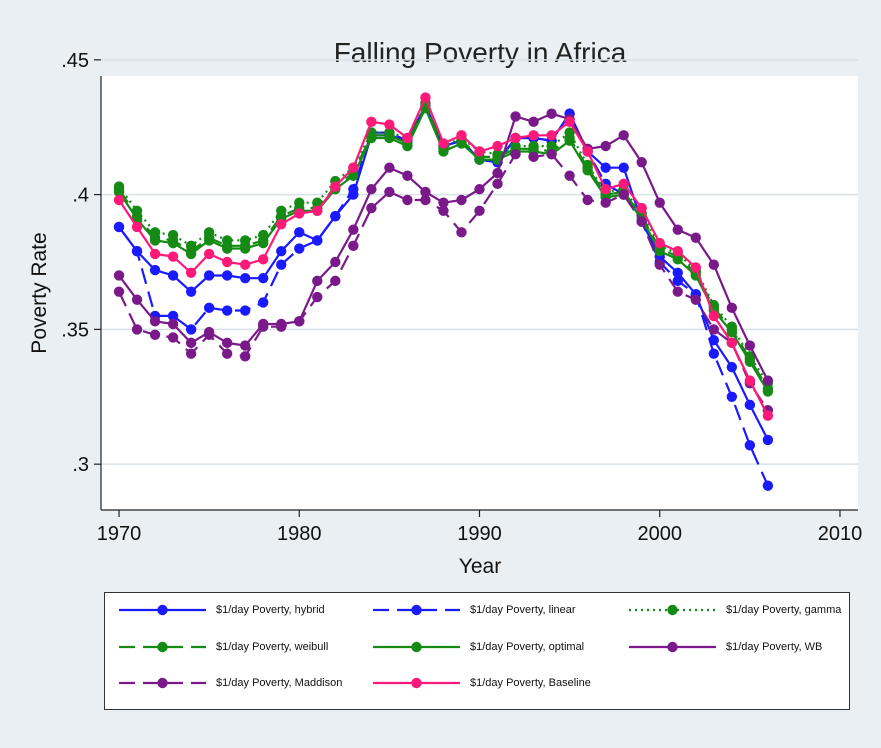 Image resolution: width=881 pixels, height=748 pixels. I want to click on legend-item: $1/day Poverty, optimal, so click(476, 647).